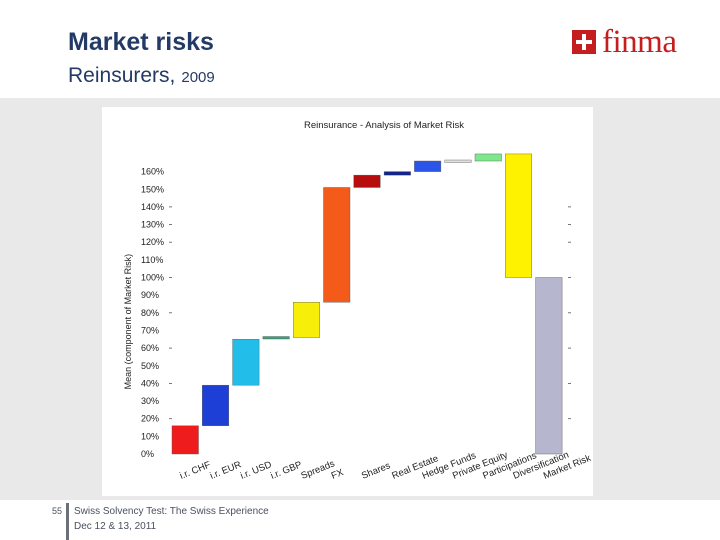 This screenshot has width=720, height=540. What do you see at coordinates (57, 511) in the screenshot?
I see `page-number: 55` at bounding box center [57, 511].